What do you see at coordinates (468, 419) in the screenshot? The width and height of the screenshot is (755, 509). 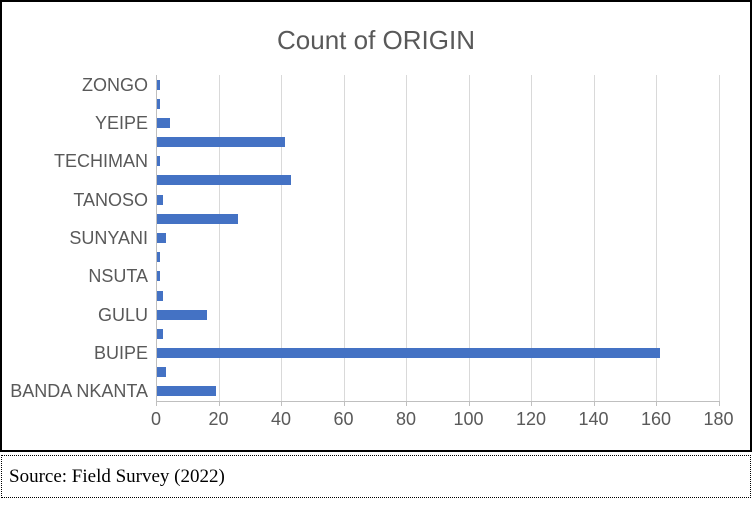 I see `x-axis-tick-label: 100` at bounding box center [468, 419].